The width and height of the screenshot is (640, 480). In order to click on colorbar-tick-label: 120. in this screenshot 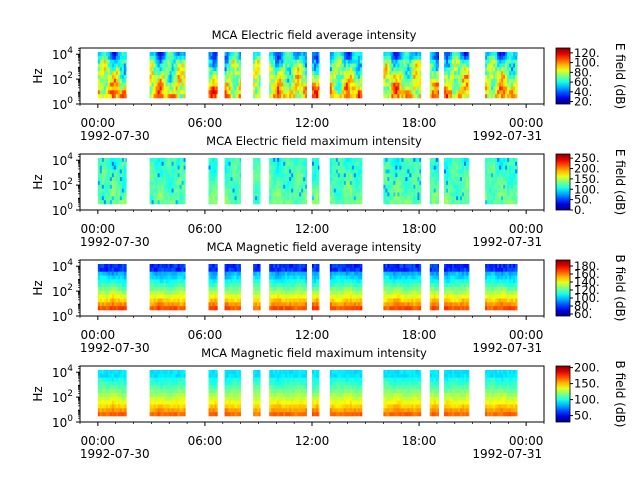, I will do `click(587, 53)`.